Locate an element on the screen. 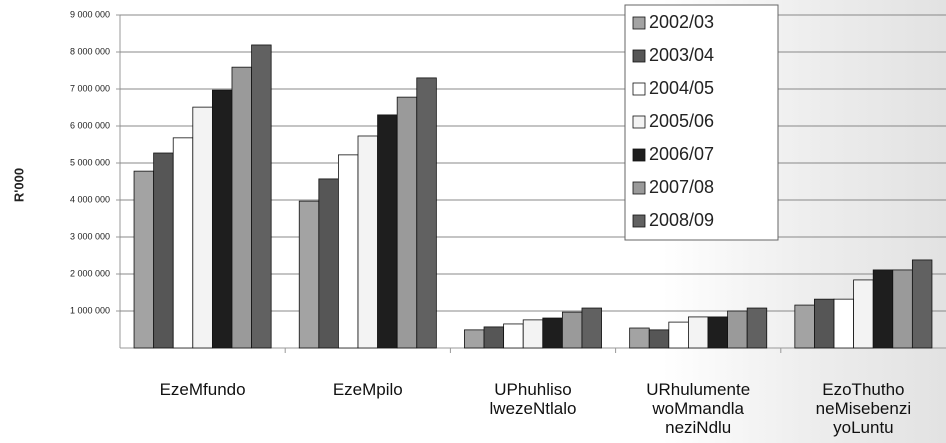  y-tick-label: 2 000 000 is located at coordinates (90, 273).